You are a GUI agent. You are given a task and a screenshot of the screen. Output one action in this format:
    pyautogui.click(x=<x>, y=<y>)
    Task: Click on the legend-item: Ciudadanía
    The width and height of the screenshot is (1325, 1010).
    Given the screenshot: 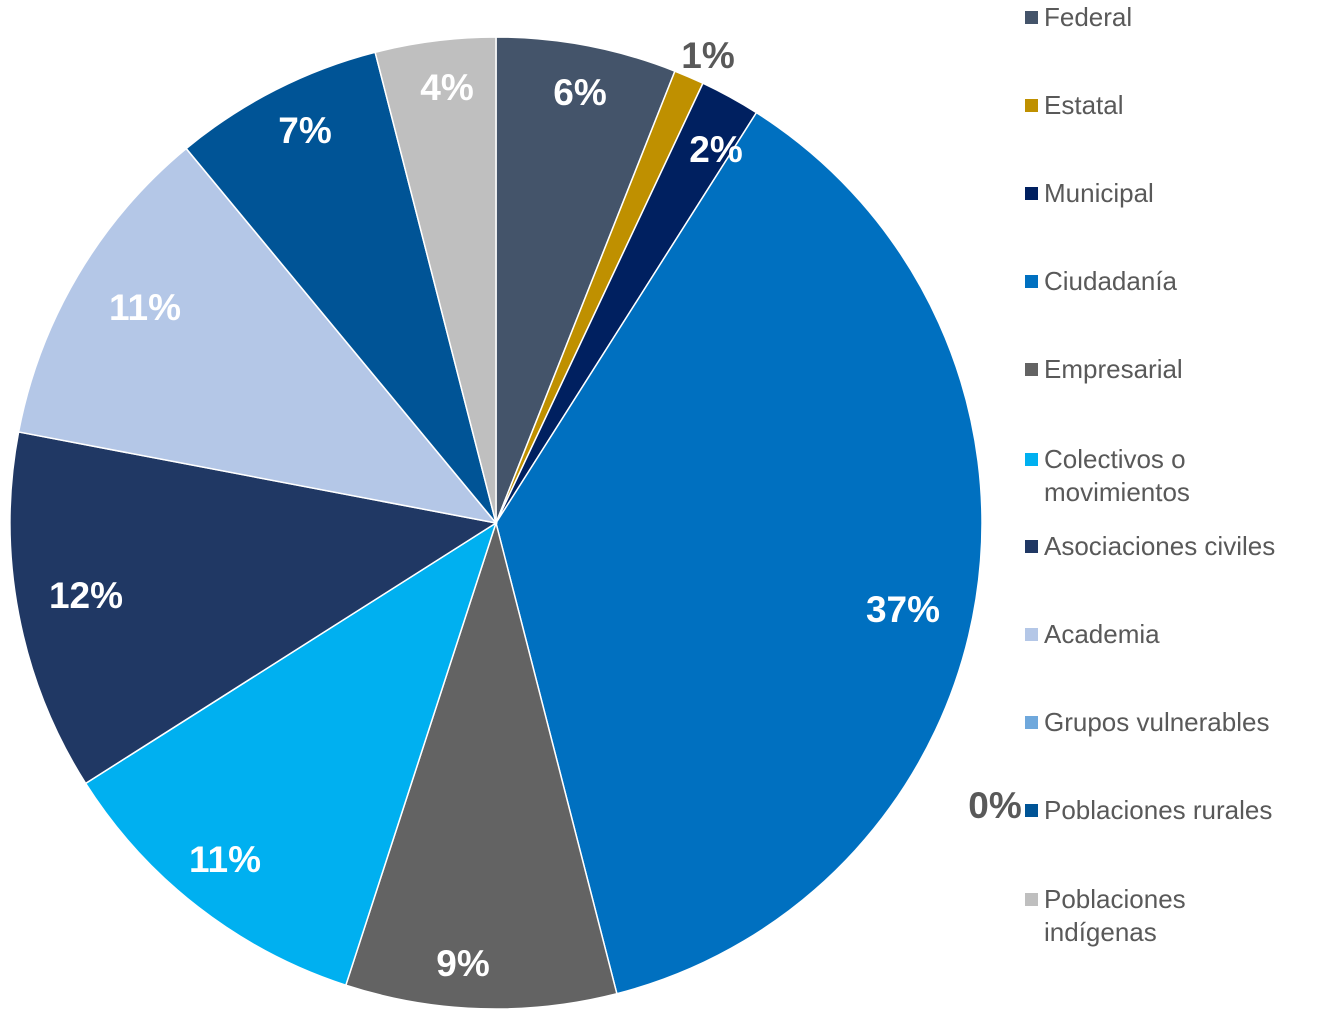 What is the action you would take?
    pyautogui.click(x=1160, y=281)
    